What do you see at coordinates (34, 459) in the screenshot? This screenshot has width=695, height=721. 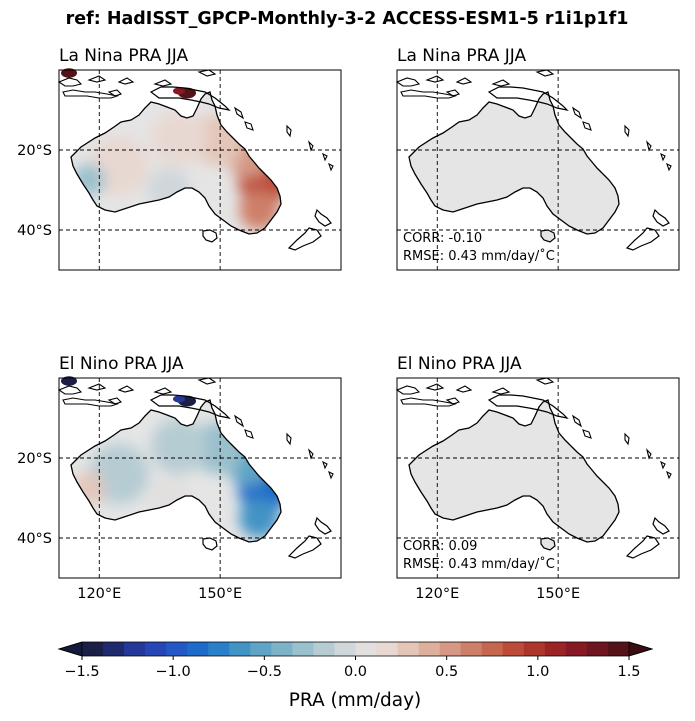 I see `lat-tick-label: 20°S` at bounding box center [34, 459].